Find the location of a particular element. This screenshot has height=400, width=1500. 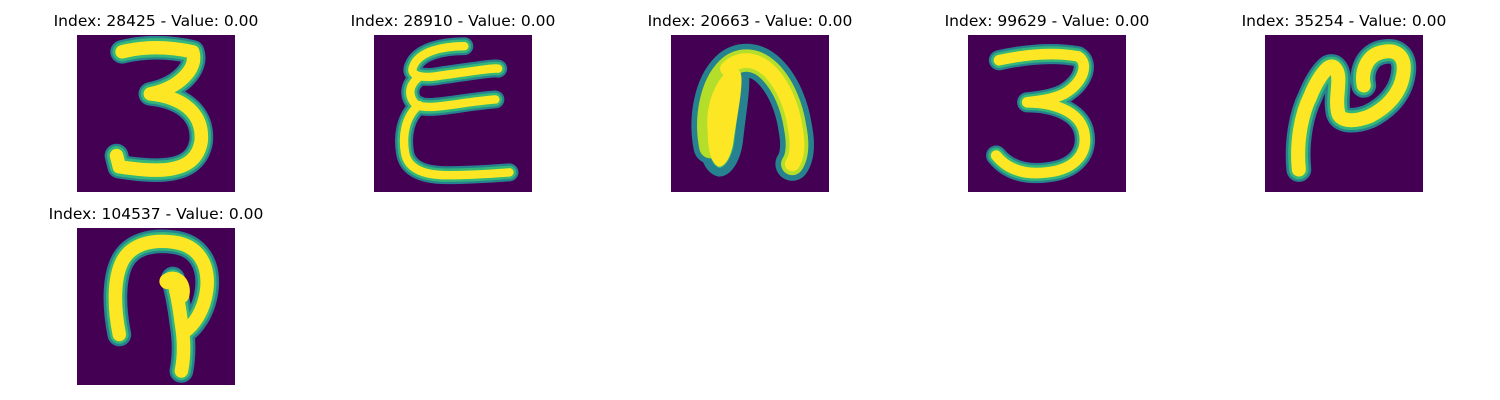

image-panel: Index: 28425 - Value: 0.00 is located at coordinates (156, 102).